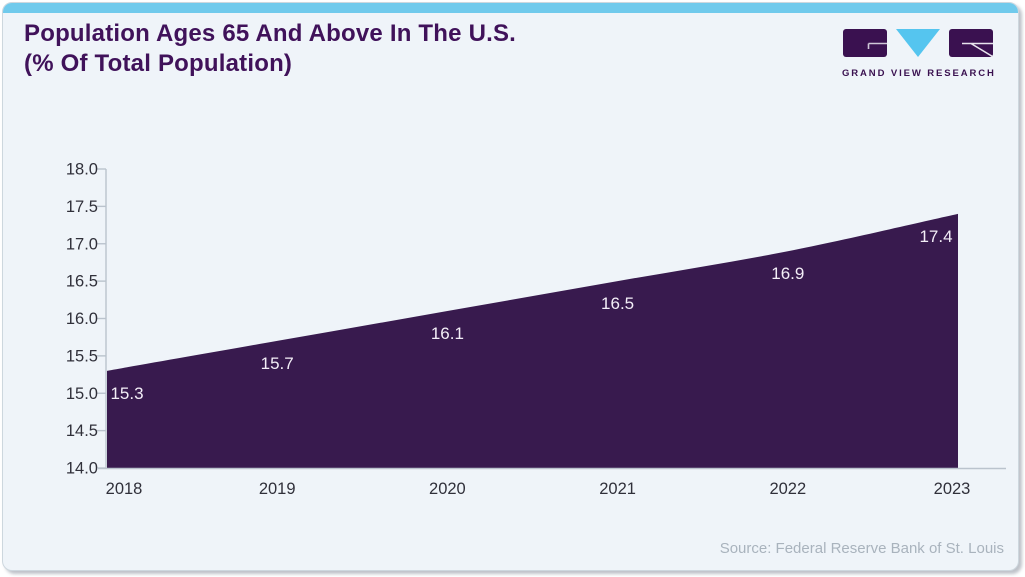 Image resolution: width=1025 pixels, height=577 pixels. I want to click on y-tick-label: 15.5, so click(82, 356).